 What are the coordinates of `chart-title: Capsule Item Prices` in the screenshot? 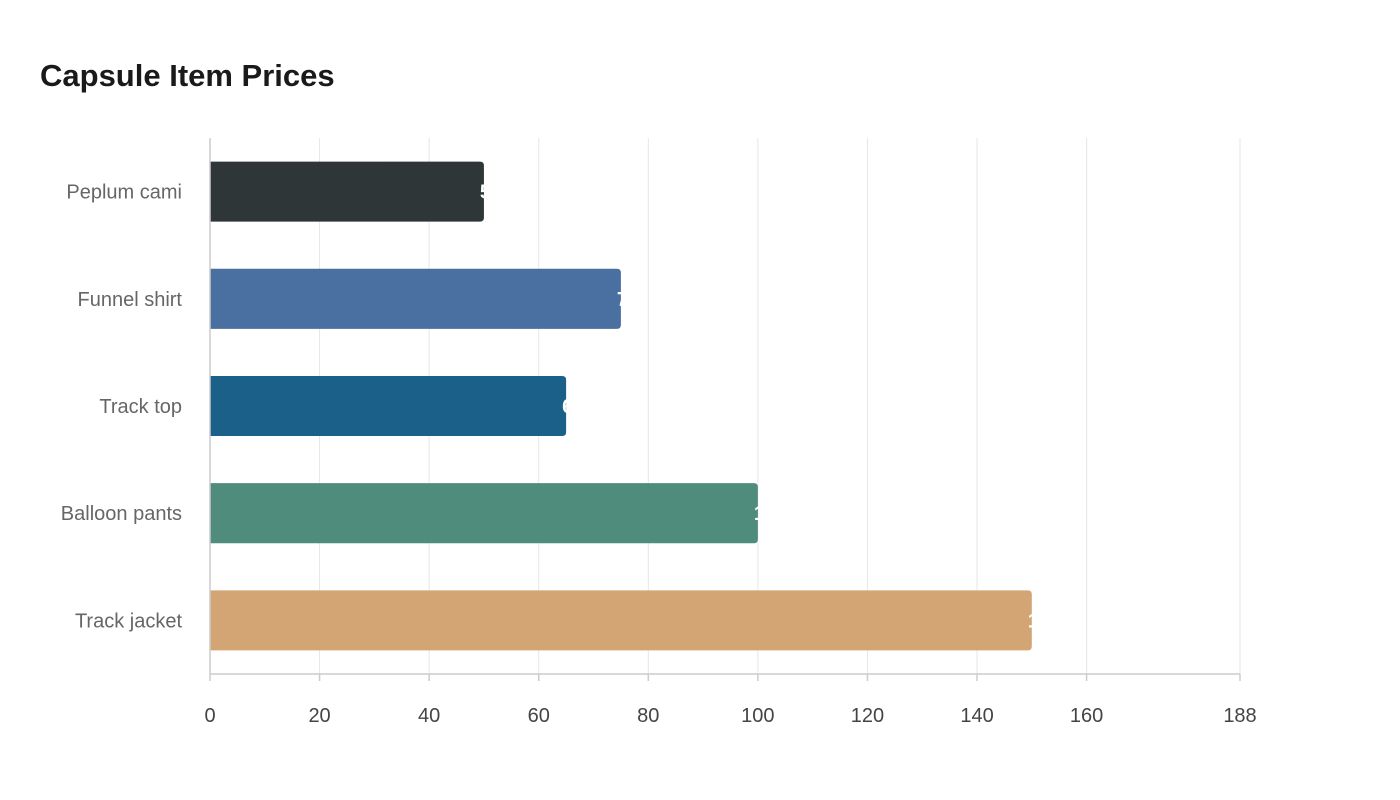 It's located at (187, 75).